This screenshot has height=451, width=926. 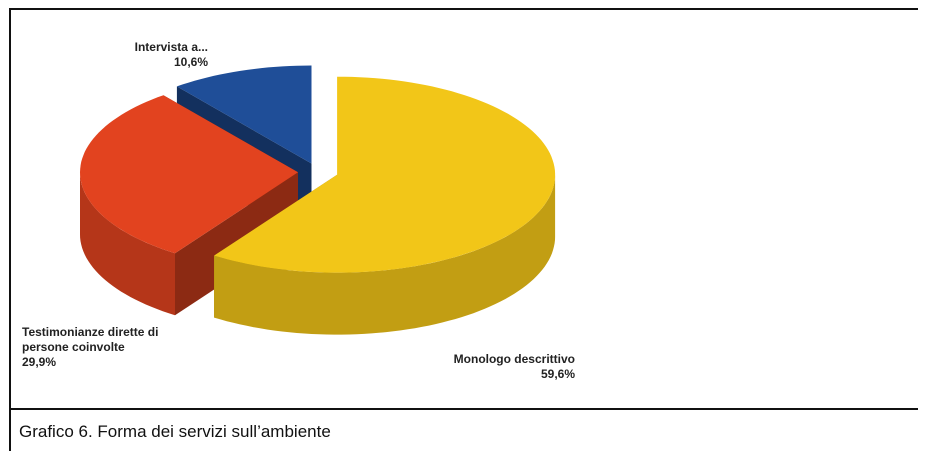 What do you see at coordinates (190, 62) in the screenshot?
I see `value-label: 10,6%` at bounding box center [190, 62].